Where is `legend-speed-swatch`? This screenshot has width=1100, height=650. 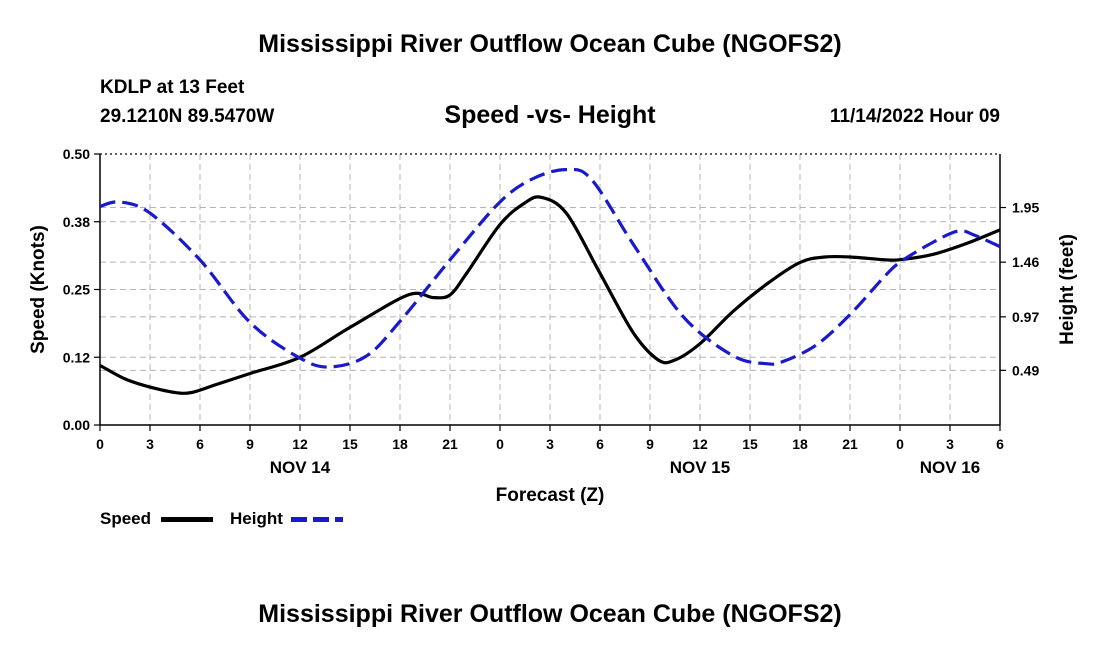
legend-speed-swatch is located at coordinates (187, 519).